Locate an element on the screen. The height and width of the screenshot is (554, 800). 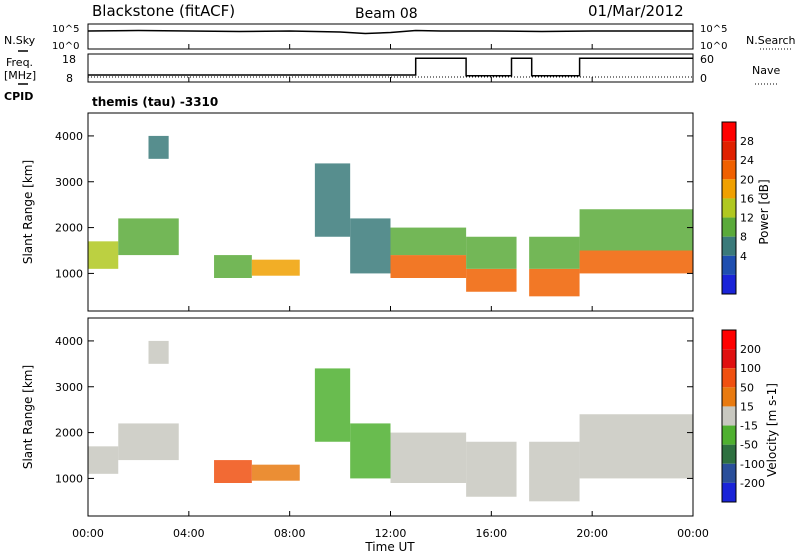
velocity-y-axis-label: Slant Range [km] is located at coordinates (28, 417).